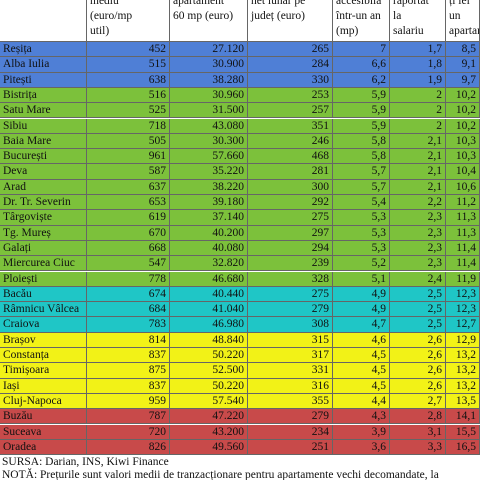  What do you see at coordinates (418, 21) in the screenshot?
I see `header-cell: raportat la salariu` at bounding box center [418, 21].